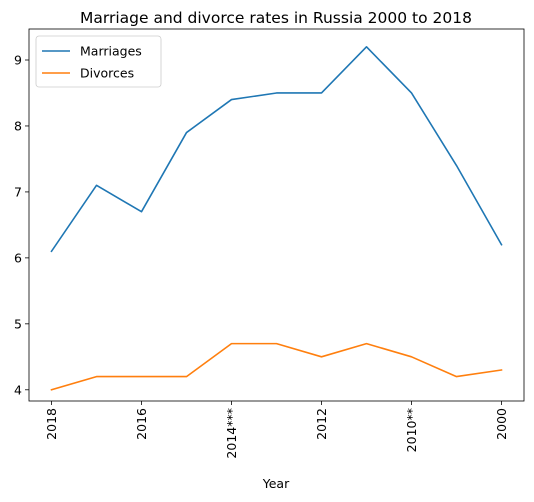  I want to click on x-tick-label: 2016, so click(141, 424).